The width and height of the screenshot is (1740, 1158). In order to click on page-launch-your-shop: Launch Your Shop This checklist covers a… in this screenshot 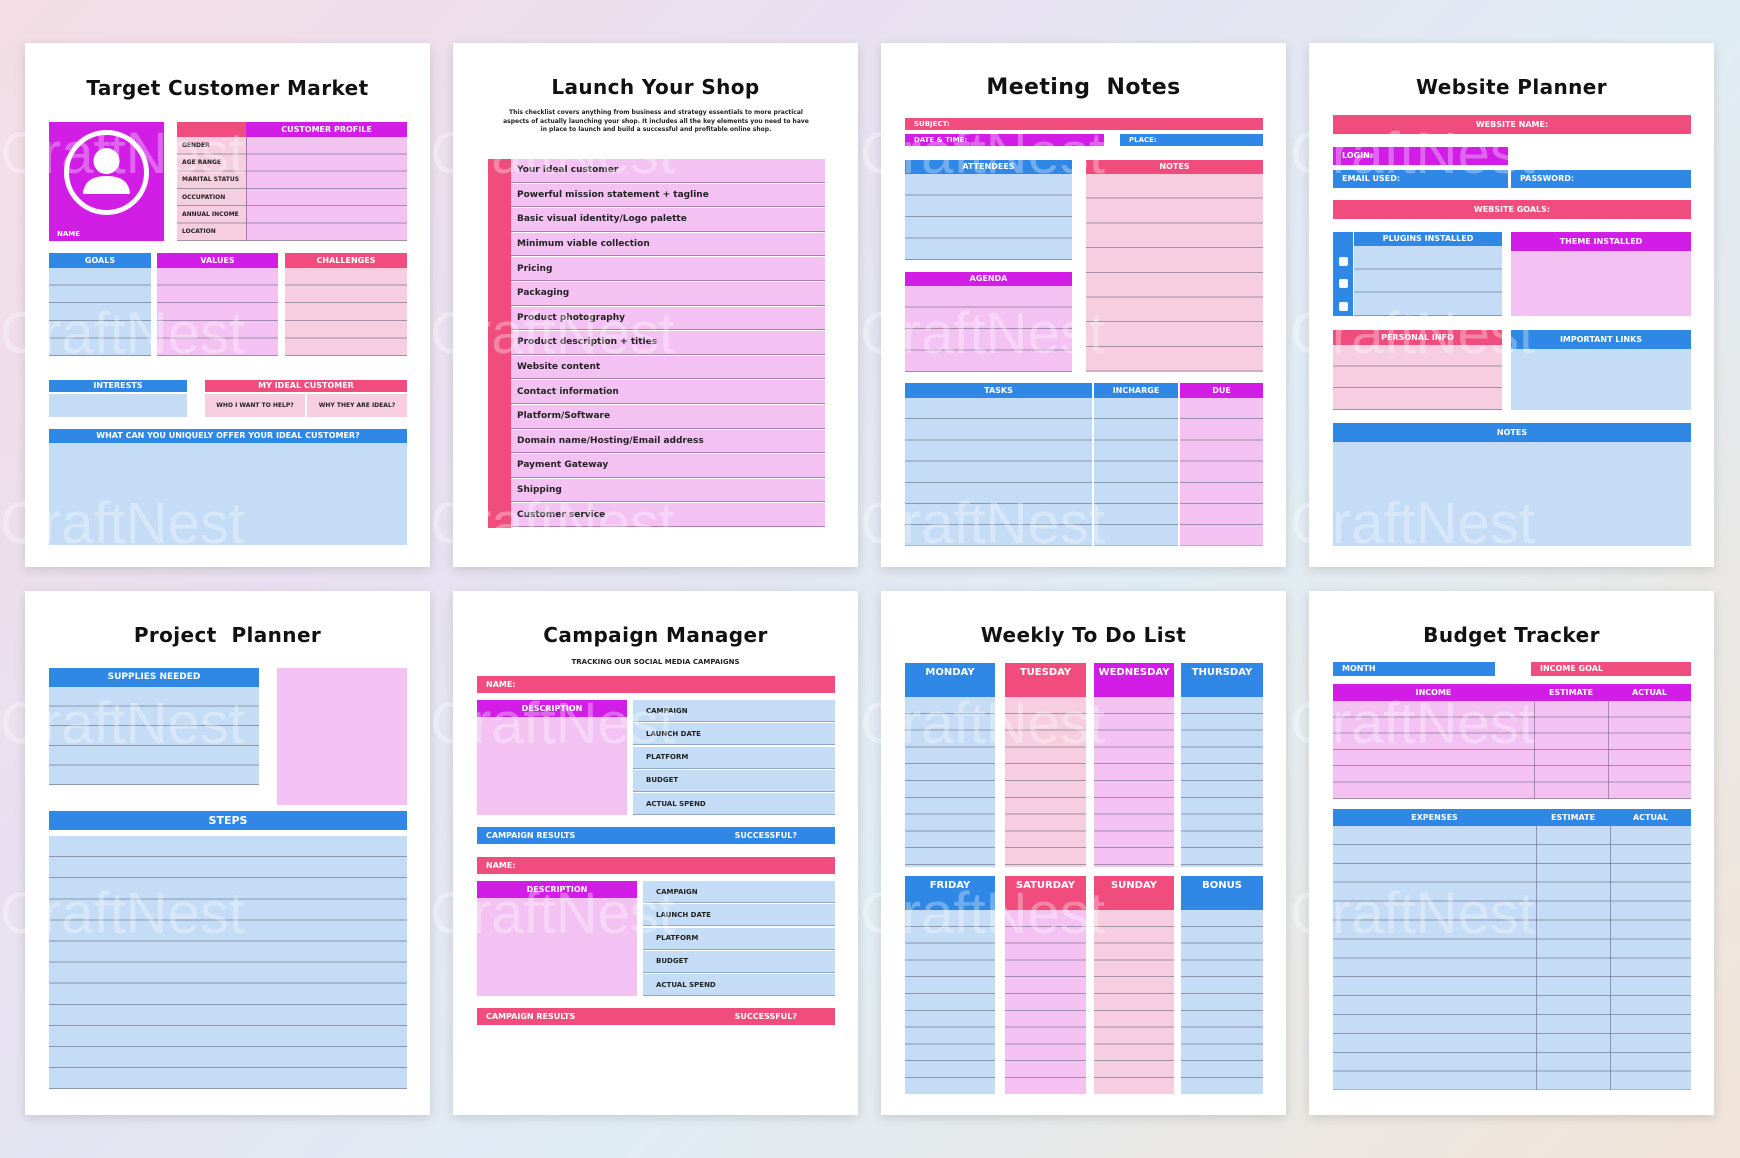, I will do `click(655, 305)`.